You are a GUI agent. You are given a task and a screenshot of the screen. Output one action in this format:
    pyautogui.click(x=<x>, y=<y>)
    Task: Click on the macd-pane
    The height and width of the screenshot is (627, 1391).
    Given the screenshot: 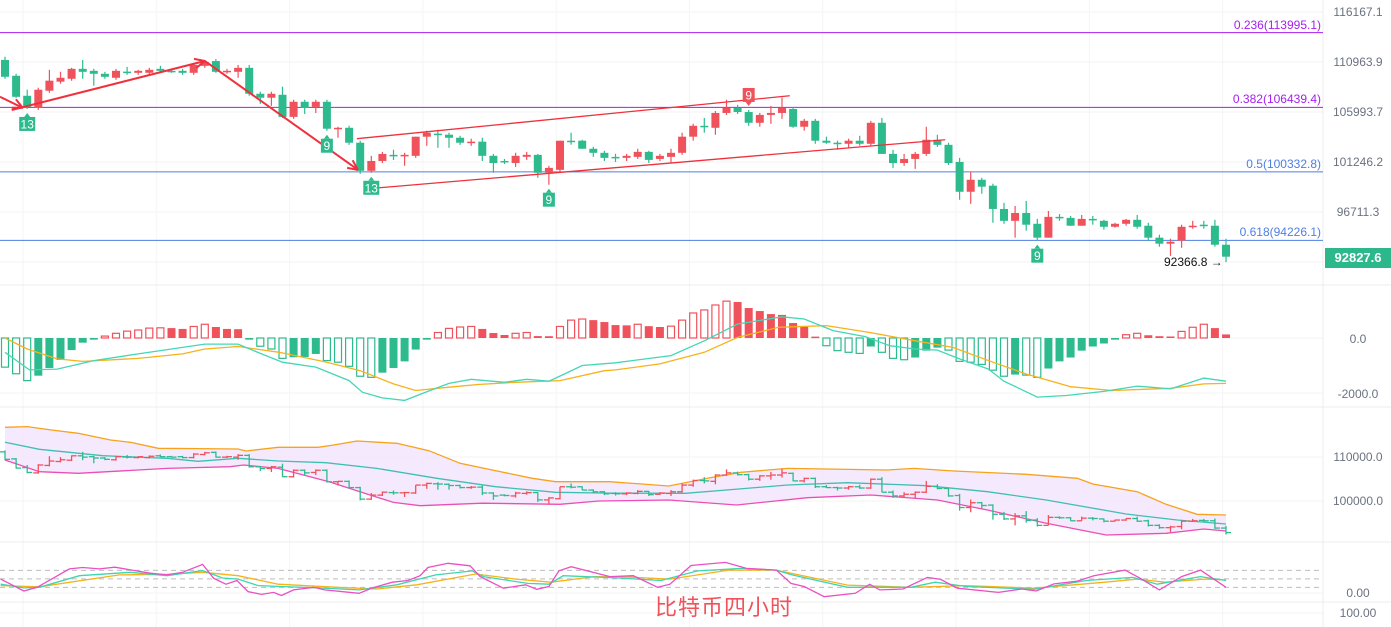 What is the action you would take?
    pyautogui.click(x=615, y=351)
    